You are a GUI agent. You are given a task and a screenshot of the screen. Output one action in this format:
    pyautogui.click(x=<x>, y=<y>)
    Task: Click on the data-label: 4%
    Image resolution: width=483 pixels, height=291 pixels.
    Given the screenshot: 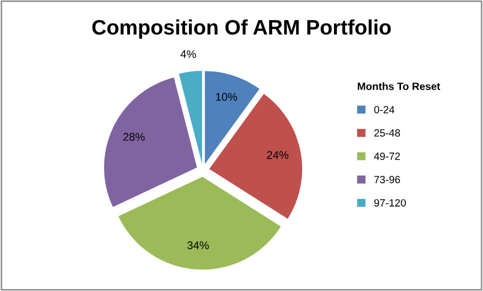 What is the action you would take?
    pyautogui.click(x=188, y=54)
    